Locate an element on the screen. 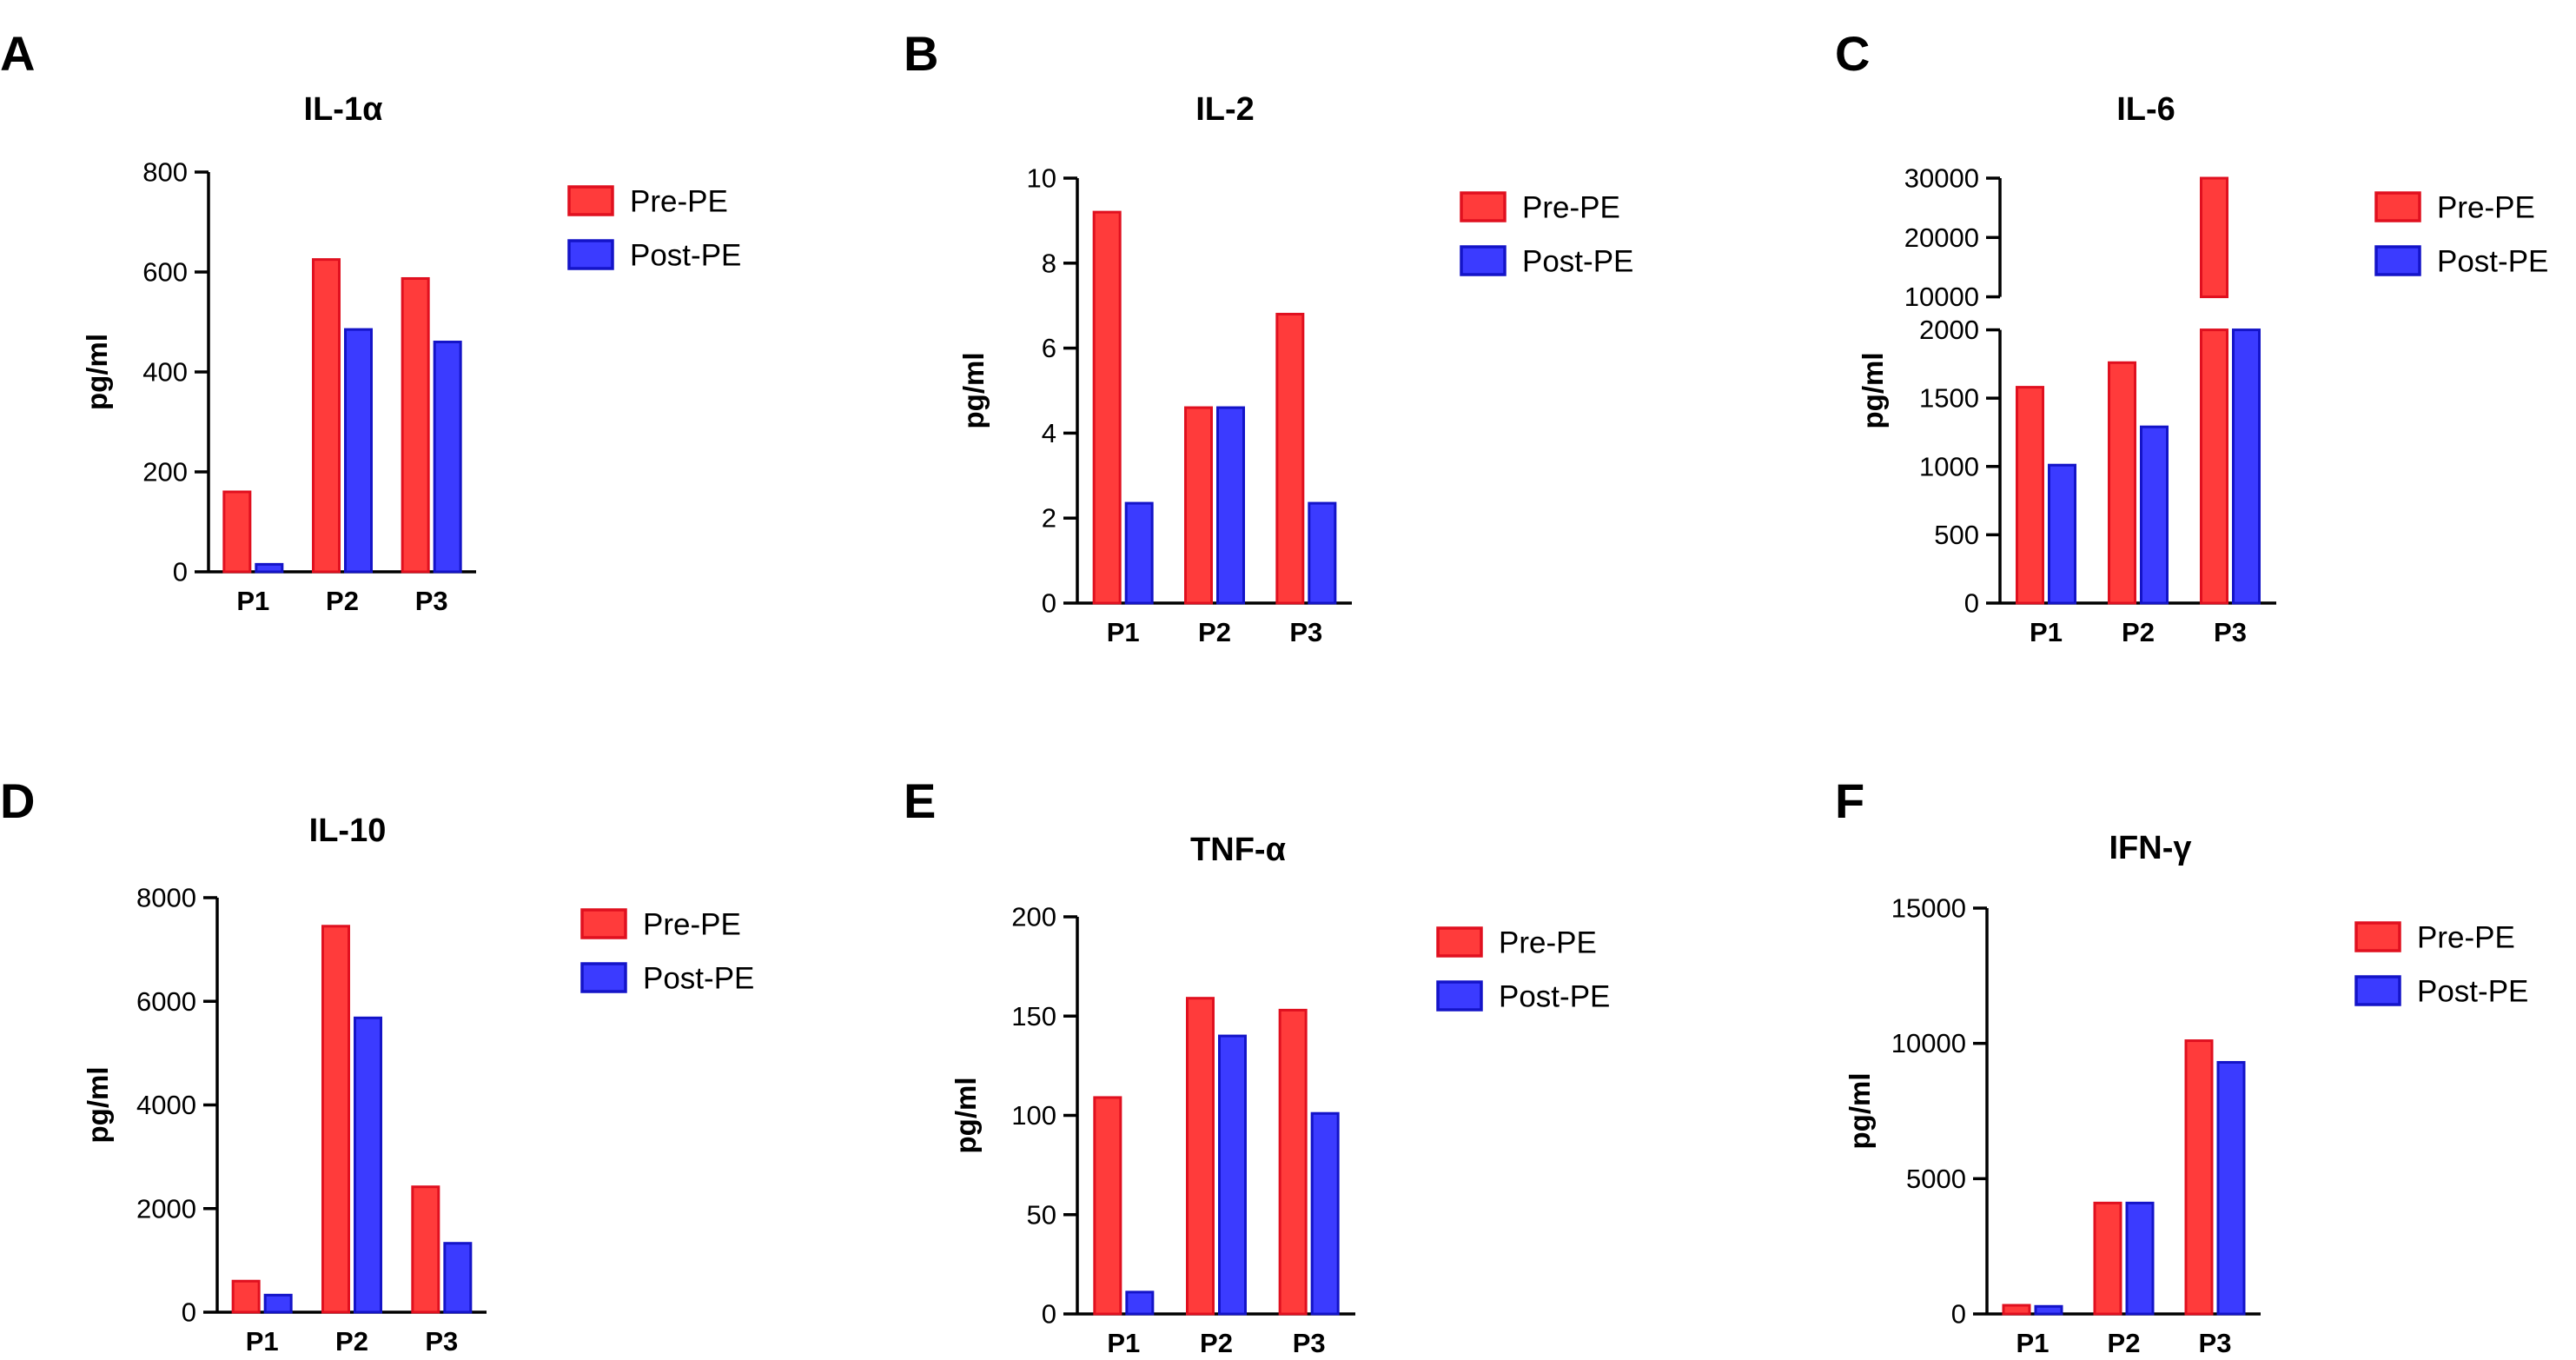  y-tick-label: 50 is located at coordinates (1041, 1214).